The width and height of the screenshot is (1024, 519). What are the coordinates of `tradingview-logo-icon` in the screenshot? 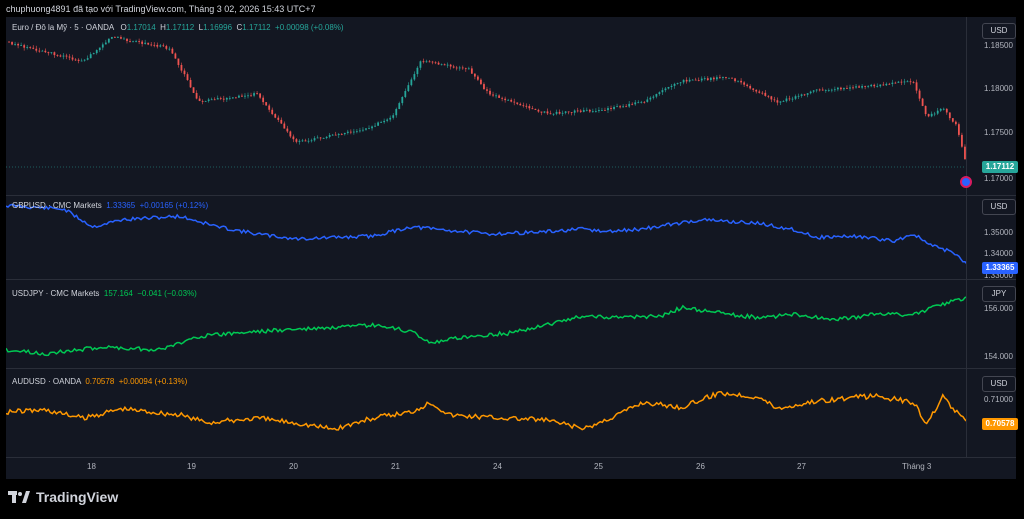 It's located at (19, 498).